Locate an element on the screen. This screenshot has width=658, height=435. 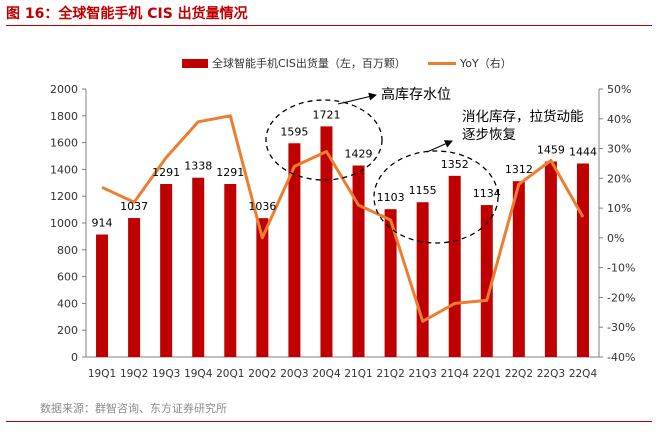
x-tick-label: 22Q3 is located at coordinates (551, 374).